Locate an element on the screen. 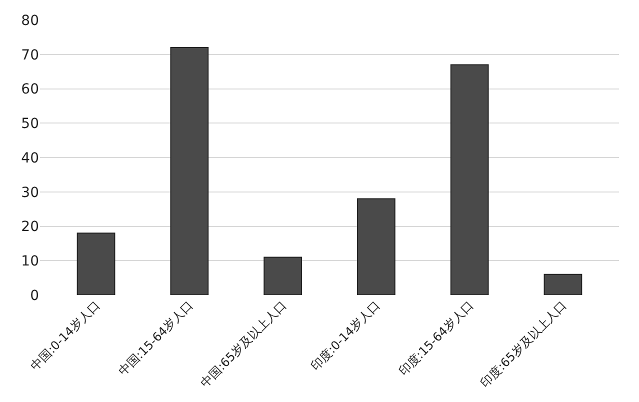 The height and width of the screenshot is (402, 639). y-tick-label: 70 is located at coordinates (30, 55).